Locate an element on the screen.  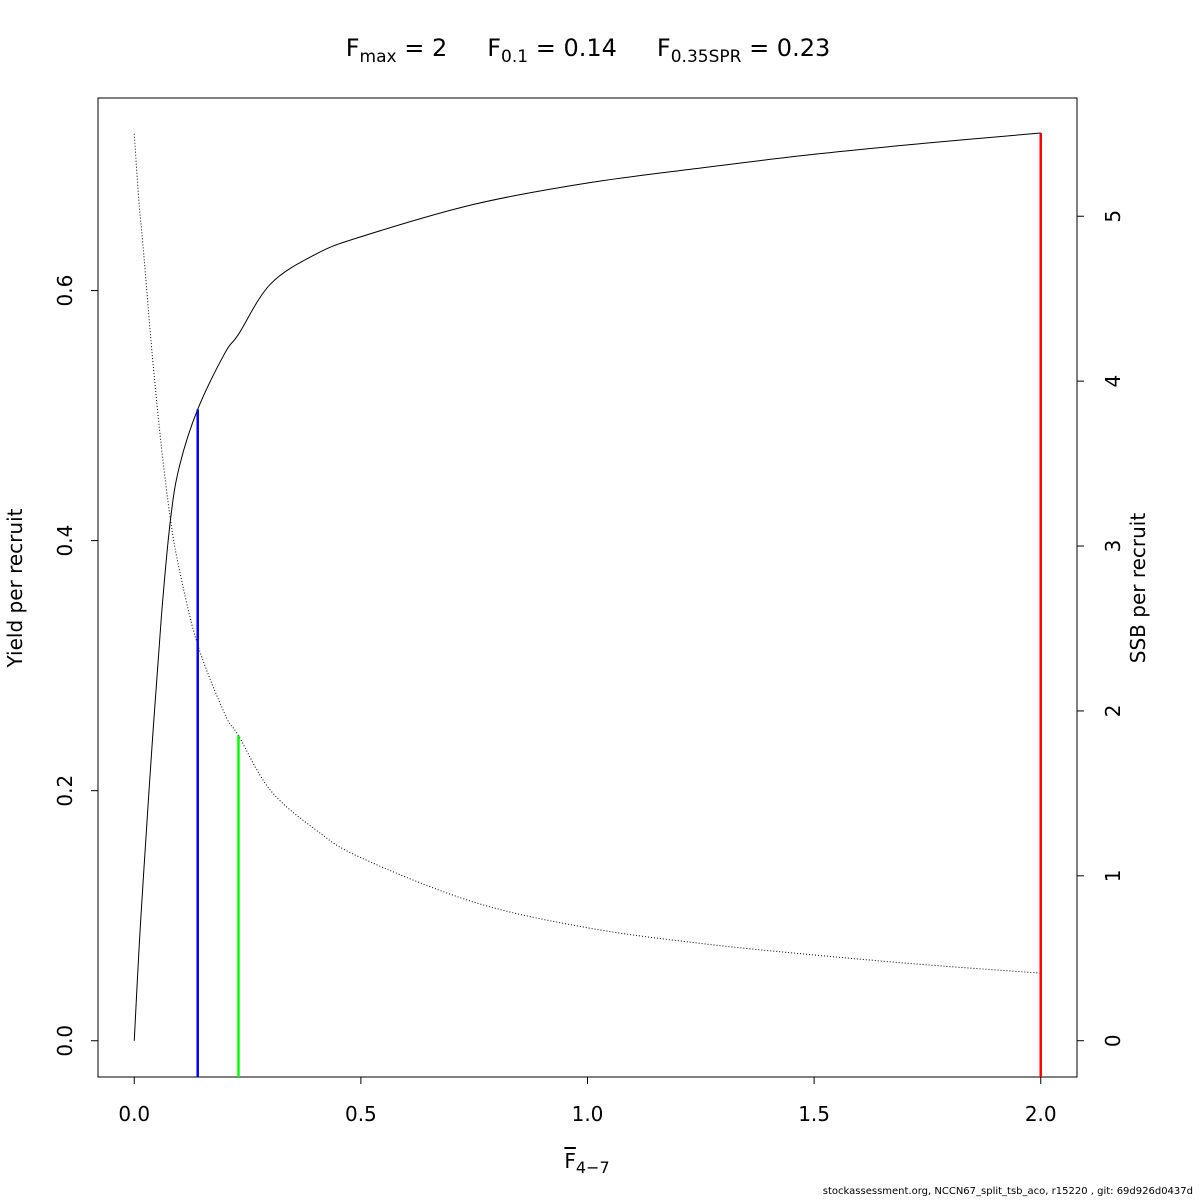
chart-title: Fmax = 2 F0.1 = 0.14 F0.35SPR = 0.23 is located at coordinates (588, 50).